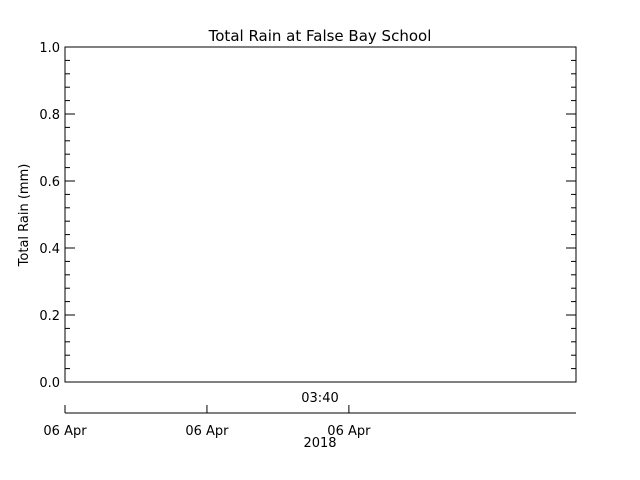 This screenshot has width=640, height=480. I want to click on y-axis-title: Total Rain (mm), so click(24, 216).